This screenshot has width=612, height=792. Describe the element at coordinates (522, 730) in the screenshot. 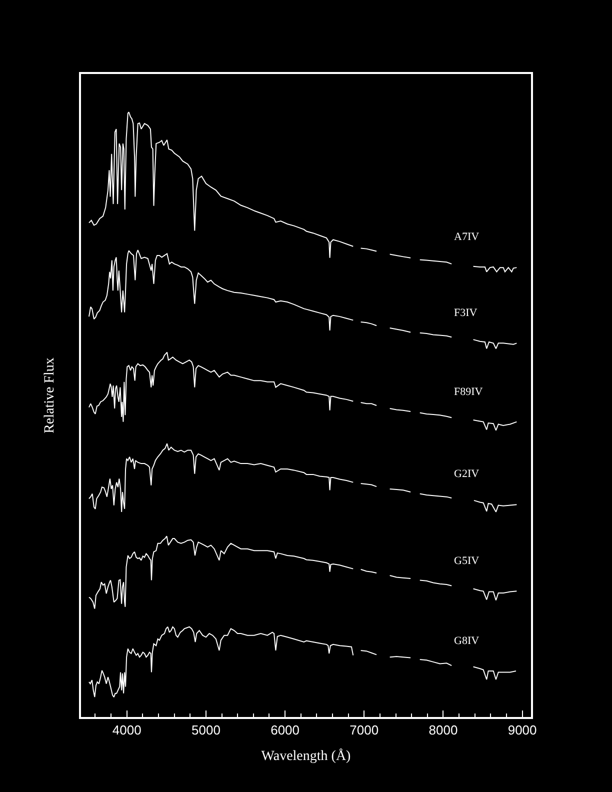

I see `x-tick-label: 9000` at that location.